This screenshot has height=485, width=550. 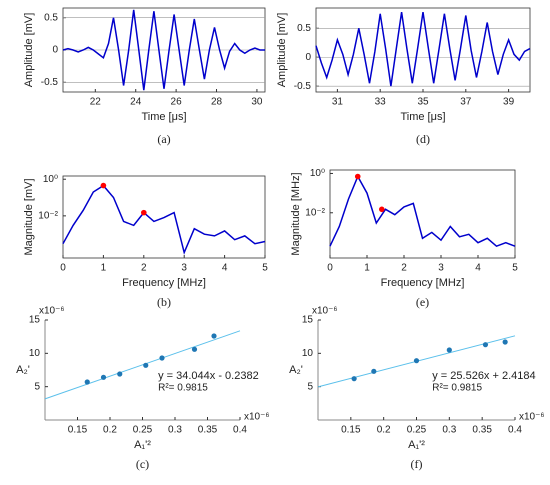 What do you see at coordinates (423, 102) in the screenshot?
I see `x-tick-label: 35` at bounding box center [423, 102].